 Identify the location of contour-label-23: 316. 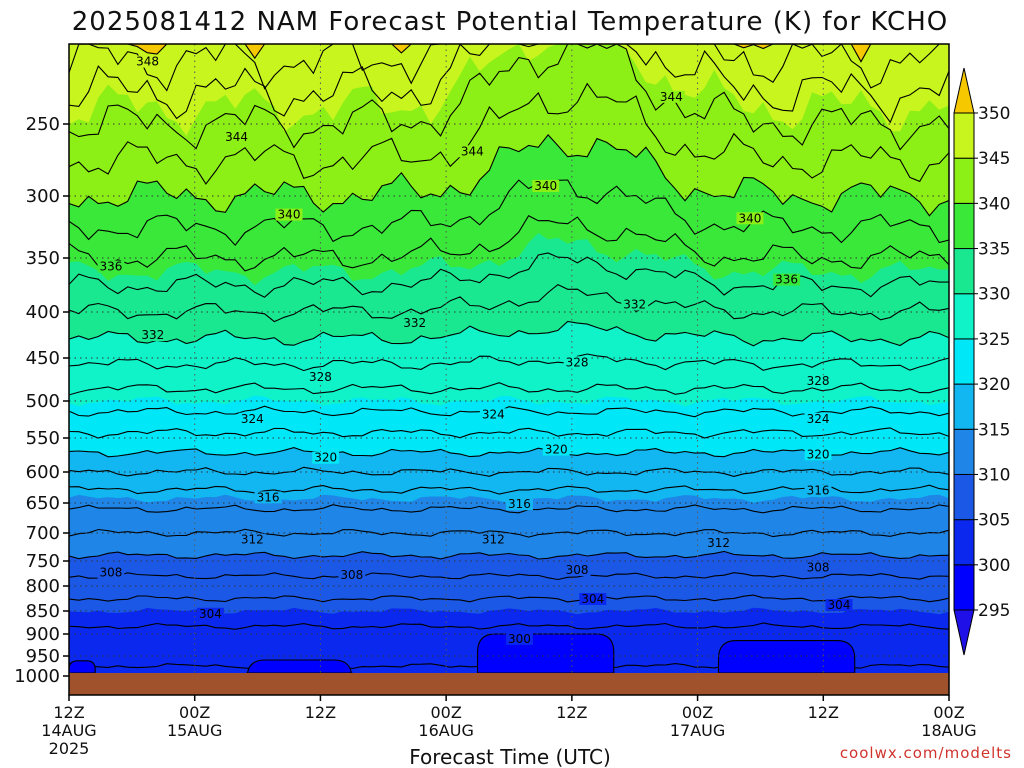
(818, 491).